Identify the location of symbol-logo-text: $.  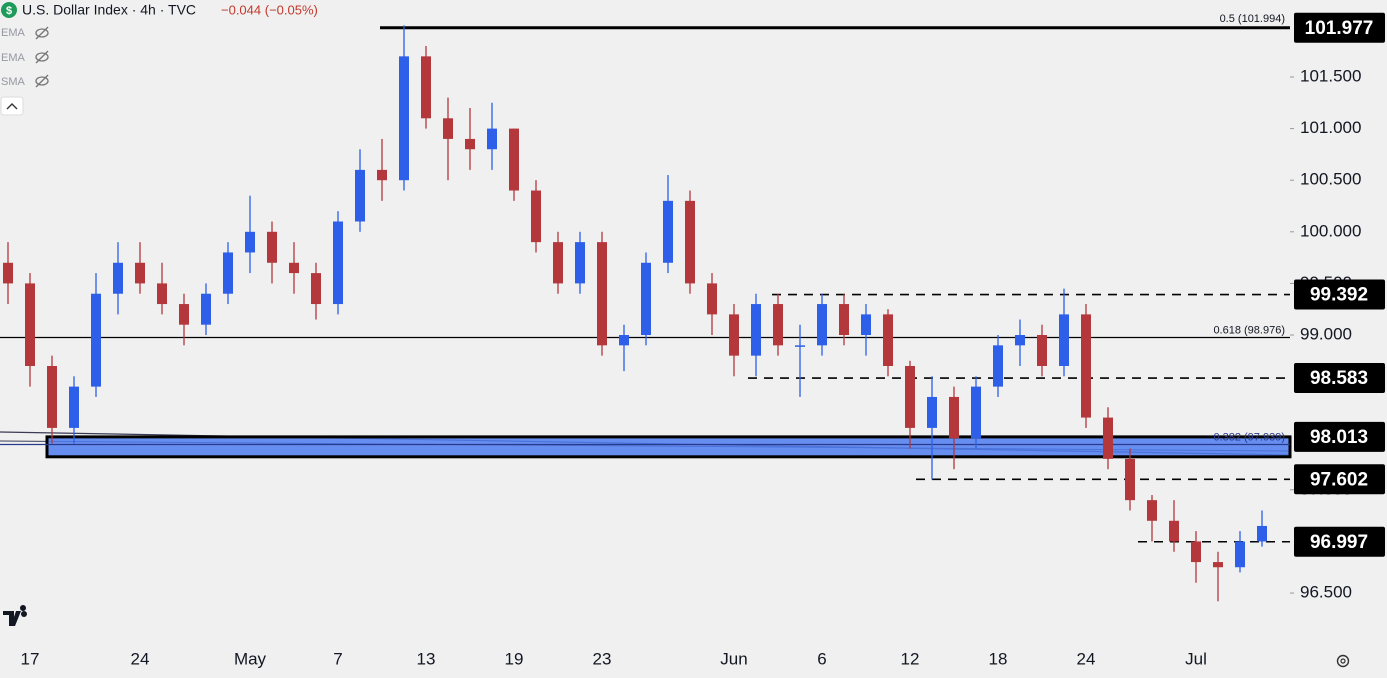
(9, 11).